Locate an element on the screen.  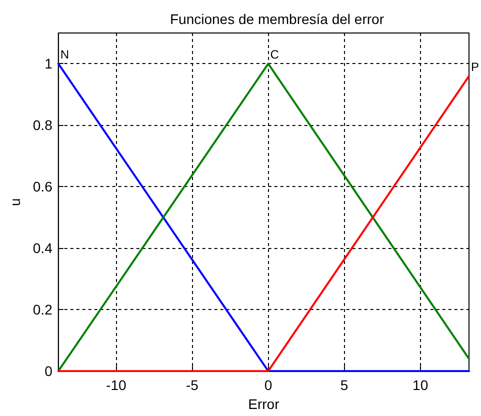
series-label: C is located at coordinates (275, 55).